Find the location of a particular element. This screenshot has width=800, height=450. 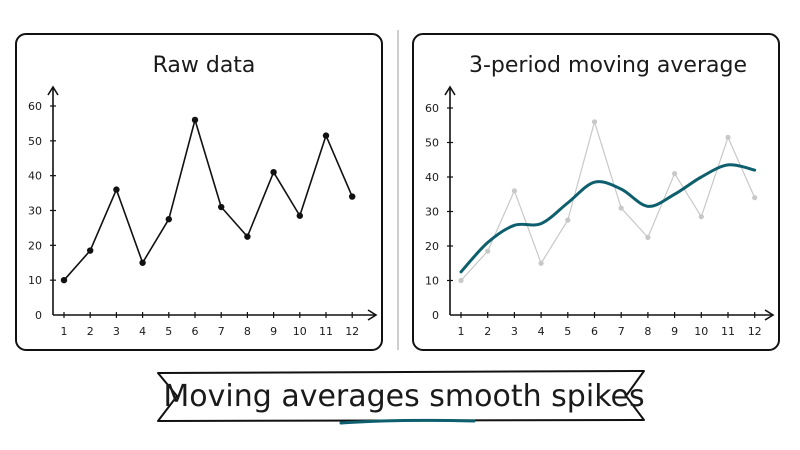

panel-title-moving-average: 3-period moving average is located at coordinates (608, 65).